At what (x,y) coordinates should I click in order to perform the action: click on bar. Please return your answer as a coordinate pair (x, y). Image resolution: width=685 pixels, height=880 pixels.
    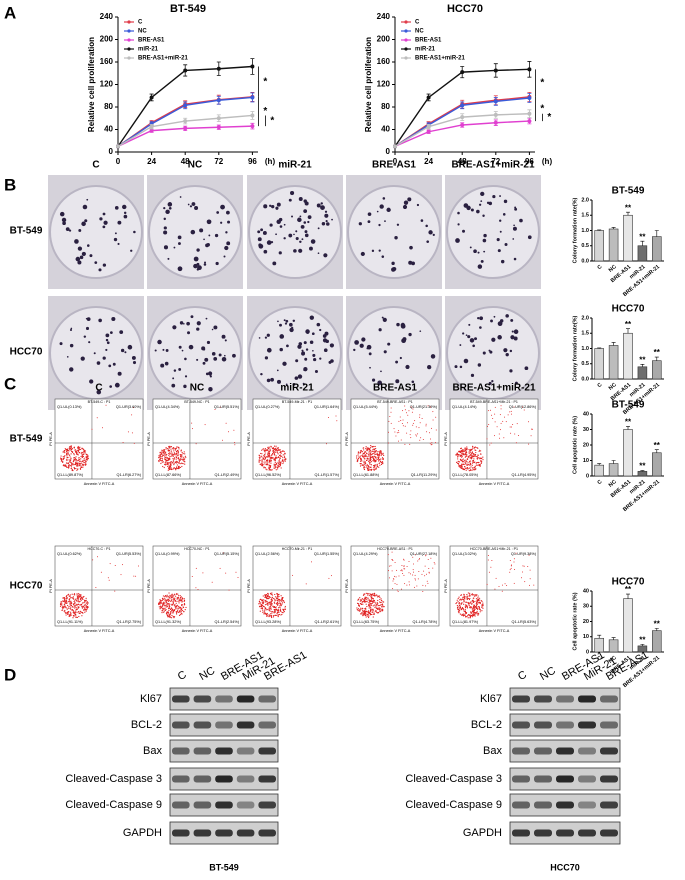
    Looking at the image, I should click on (642, 253).